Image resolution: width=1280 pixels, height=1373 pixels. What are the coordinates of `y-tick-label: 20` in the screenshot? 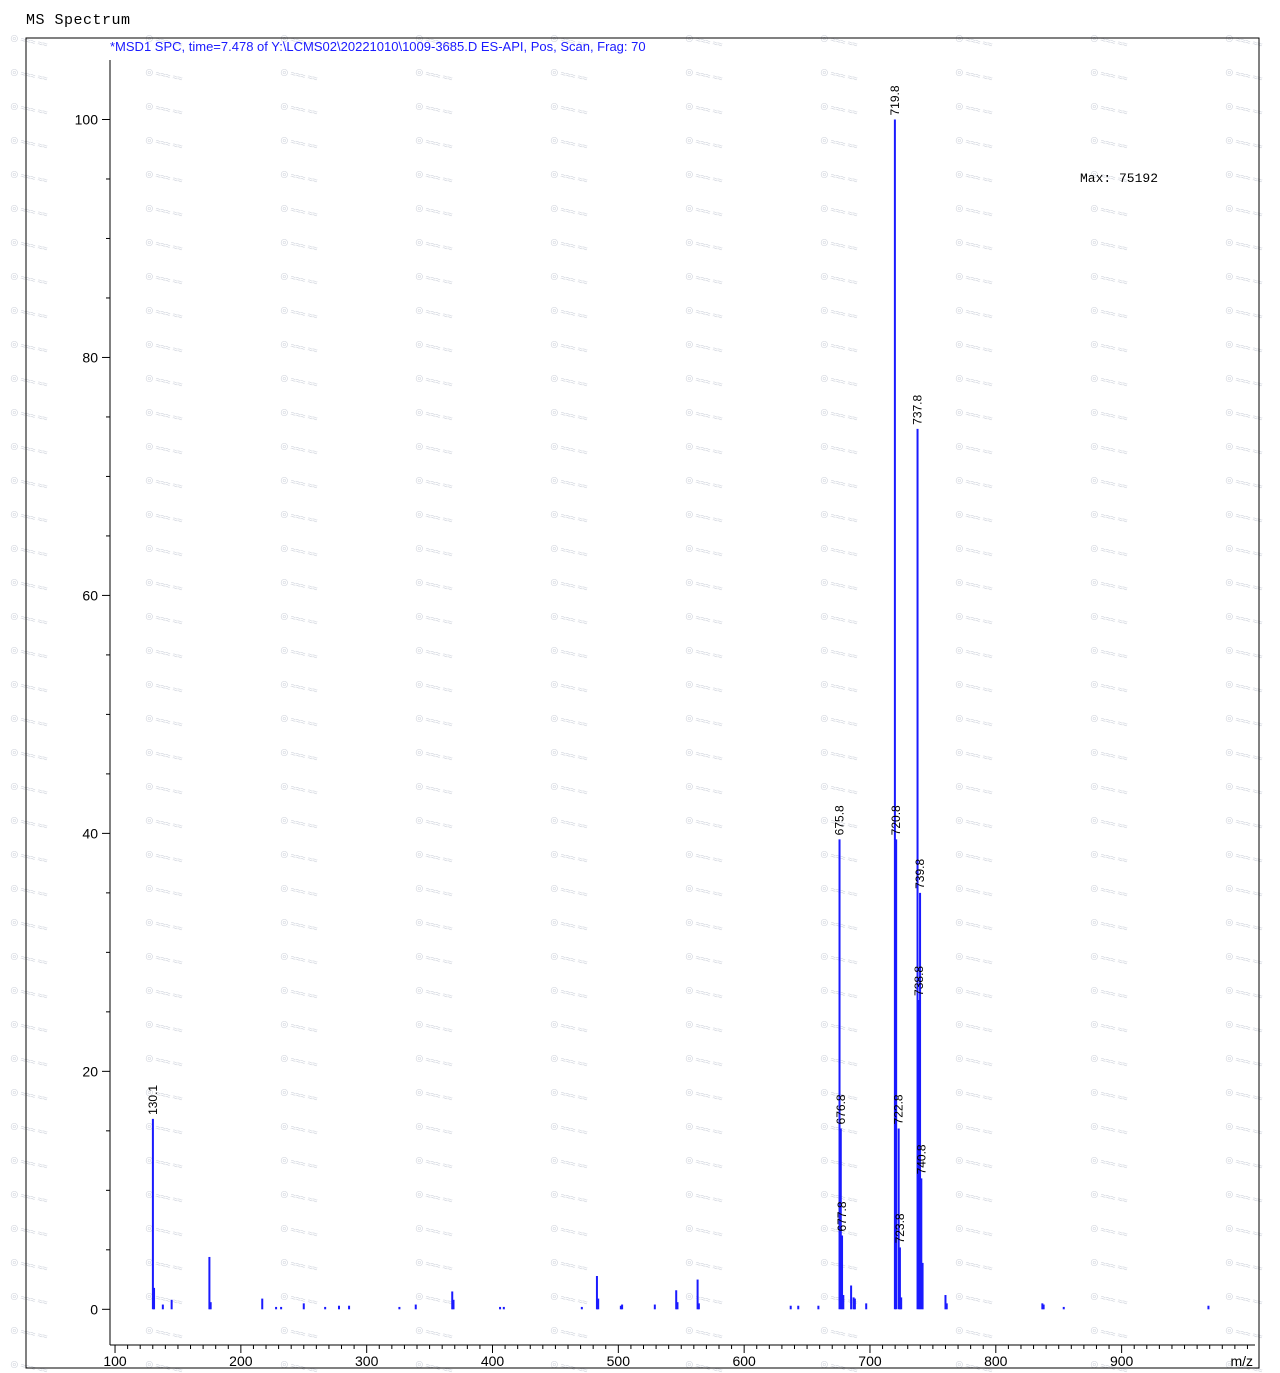 It's located at (90, 1071).